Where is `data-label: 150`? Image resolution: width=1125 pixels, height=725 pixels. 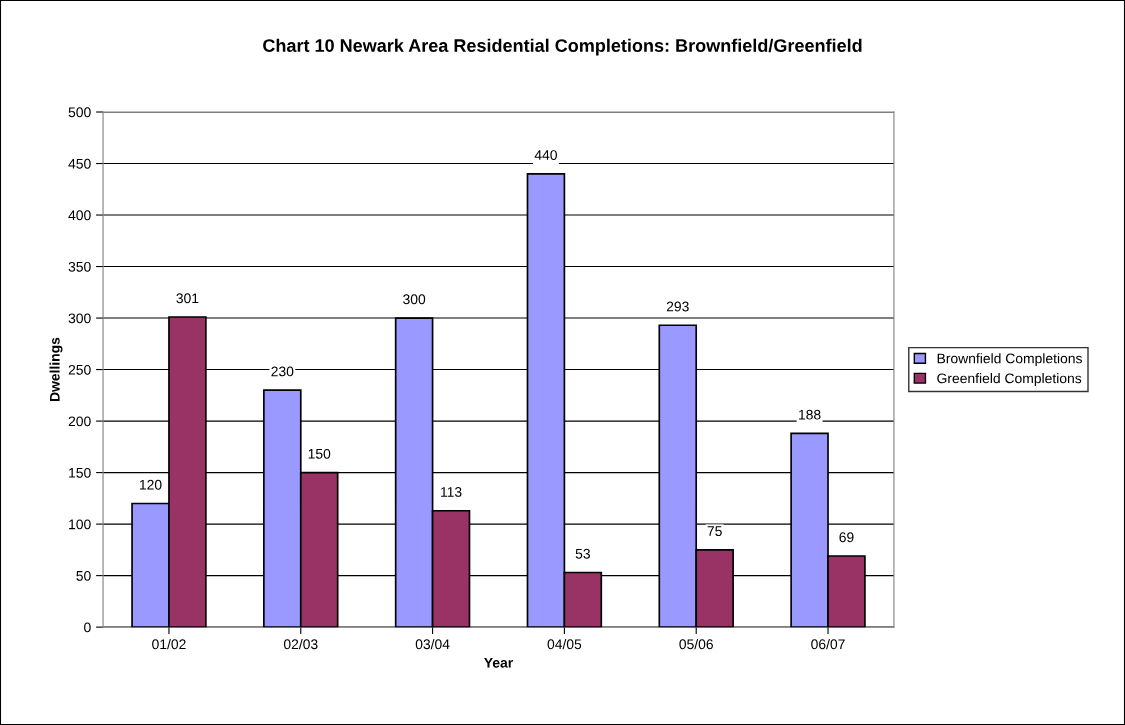 data-label: 150 is located at coordinates (319, 453).